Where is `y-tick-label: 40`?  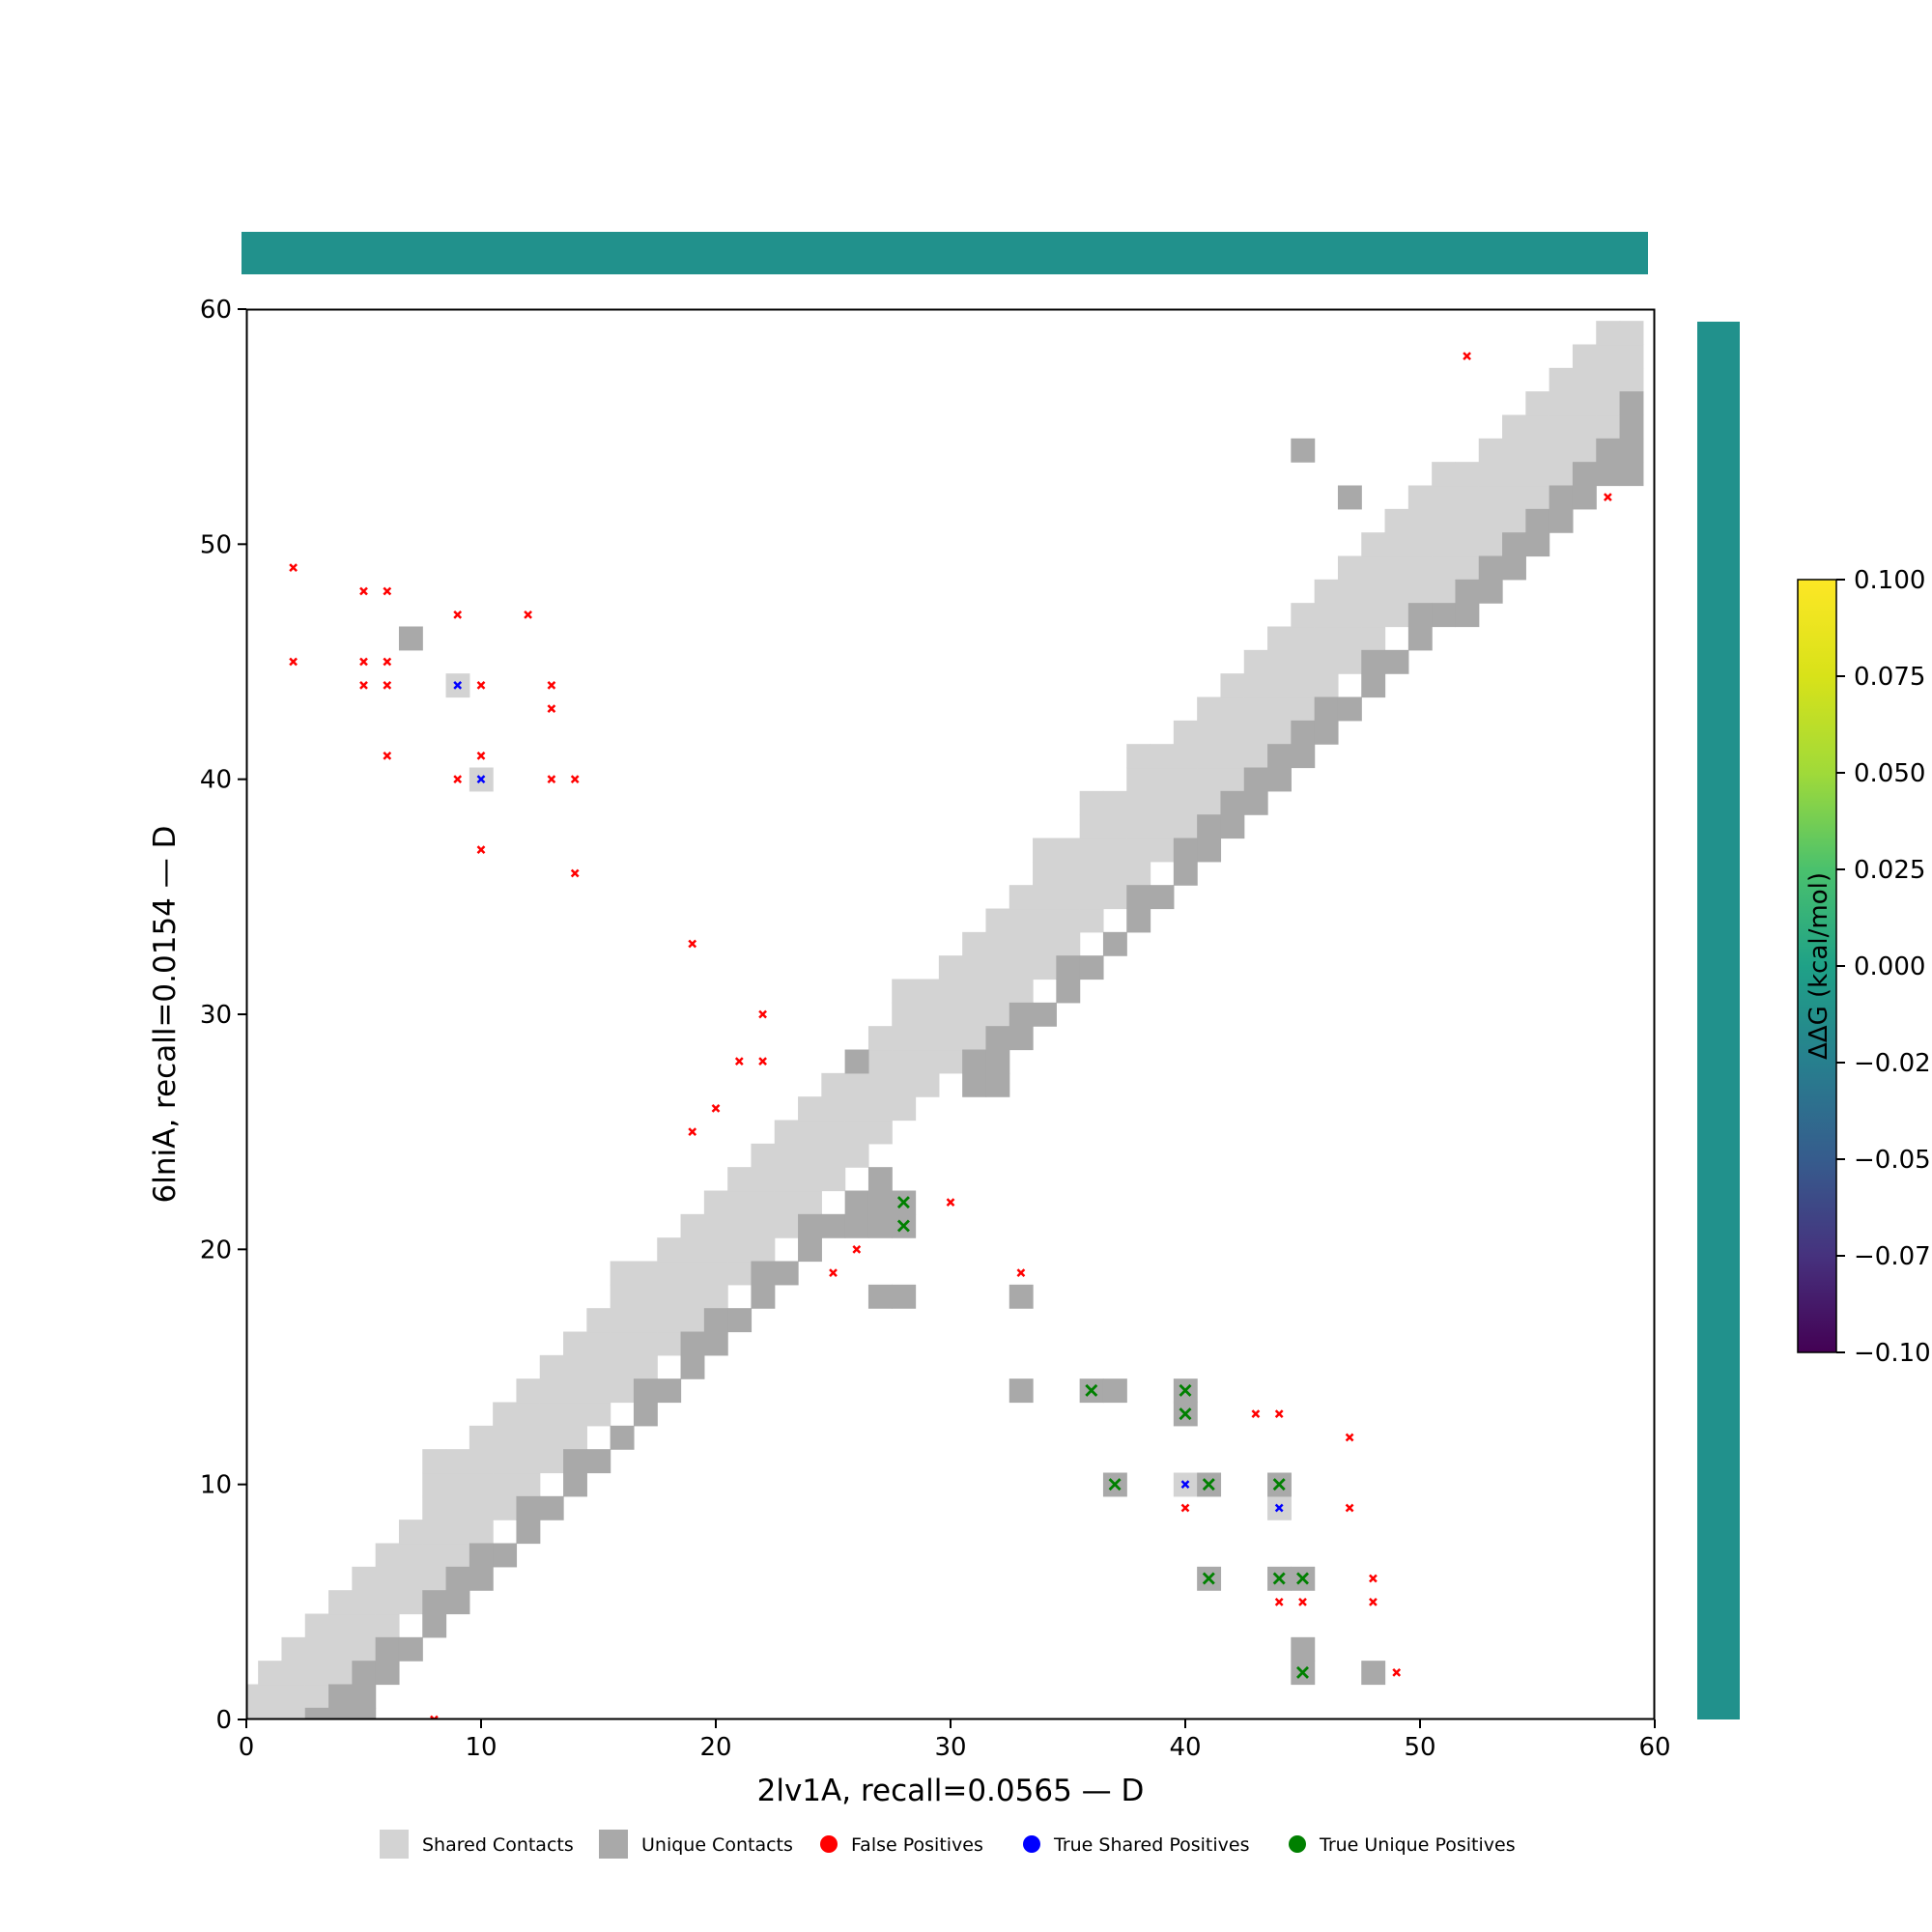
y-tick-label: 40 is located at coordinates (216, 780).